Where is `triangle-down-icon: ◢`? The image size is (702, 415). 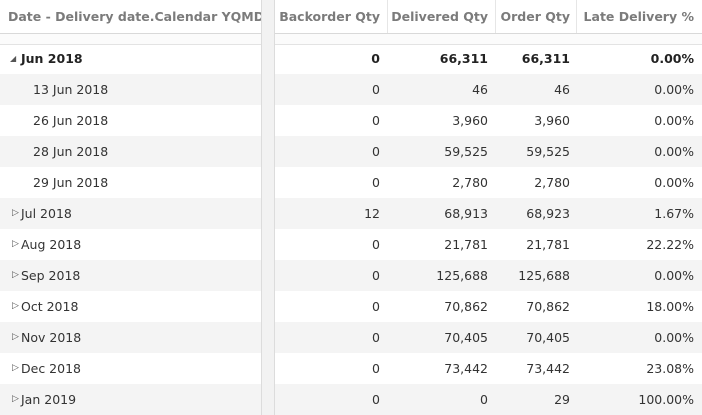
triangle-down-icon: ◢ is located at coordinates (13, 58).